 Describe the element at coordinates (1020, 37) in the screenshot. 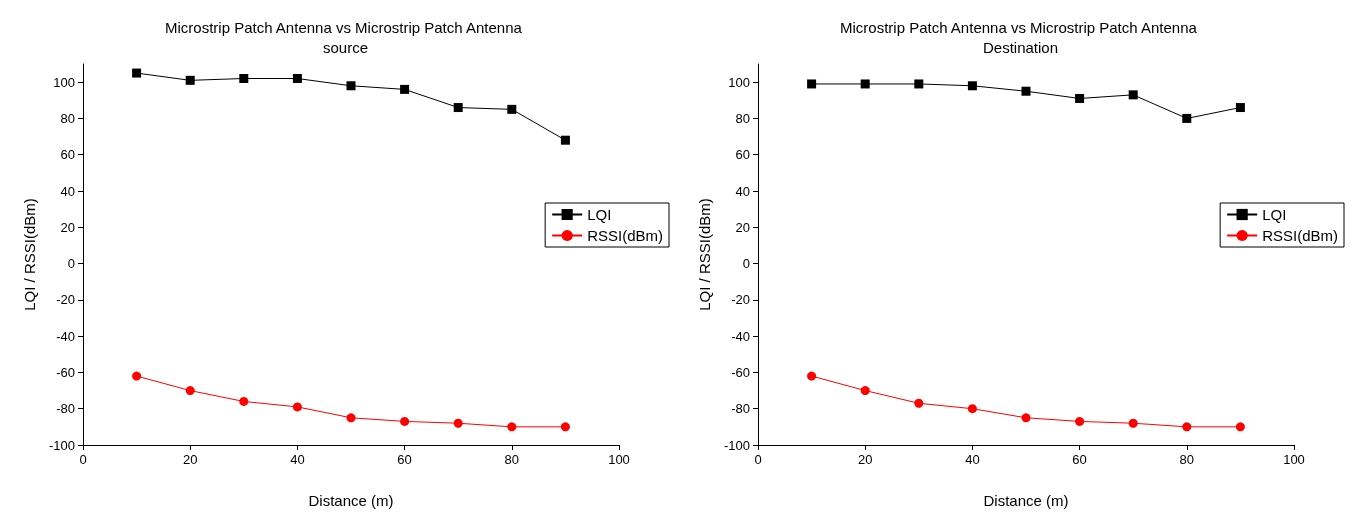

I see `chart-title: Microstrip Patch Antenna vs Microstrip Patch Antenna Destination` at that location.